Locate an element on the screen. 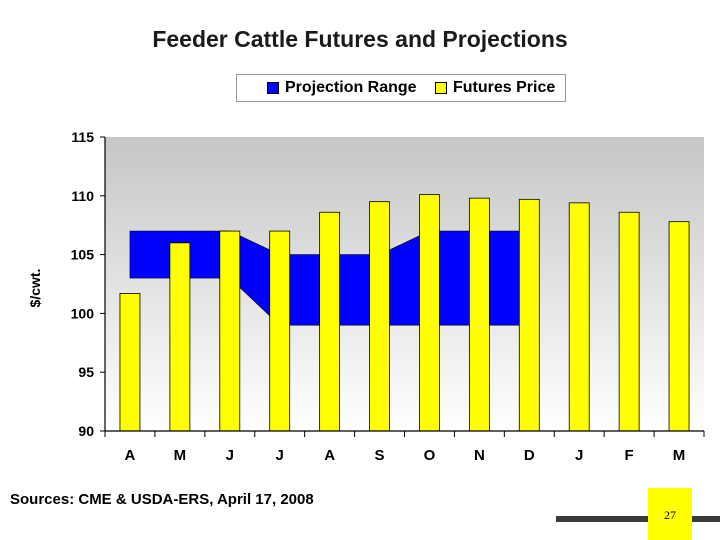  chart-legend: Projection Range Futures Price is located at coordinates (401, 88).